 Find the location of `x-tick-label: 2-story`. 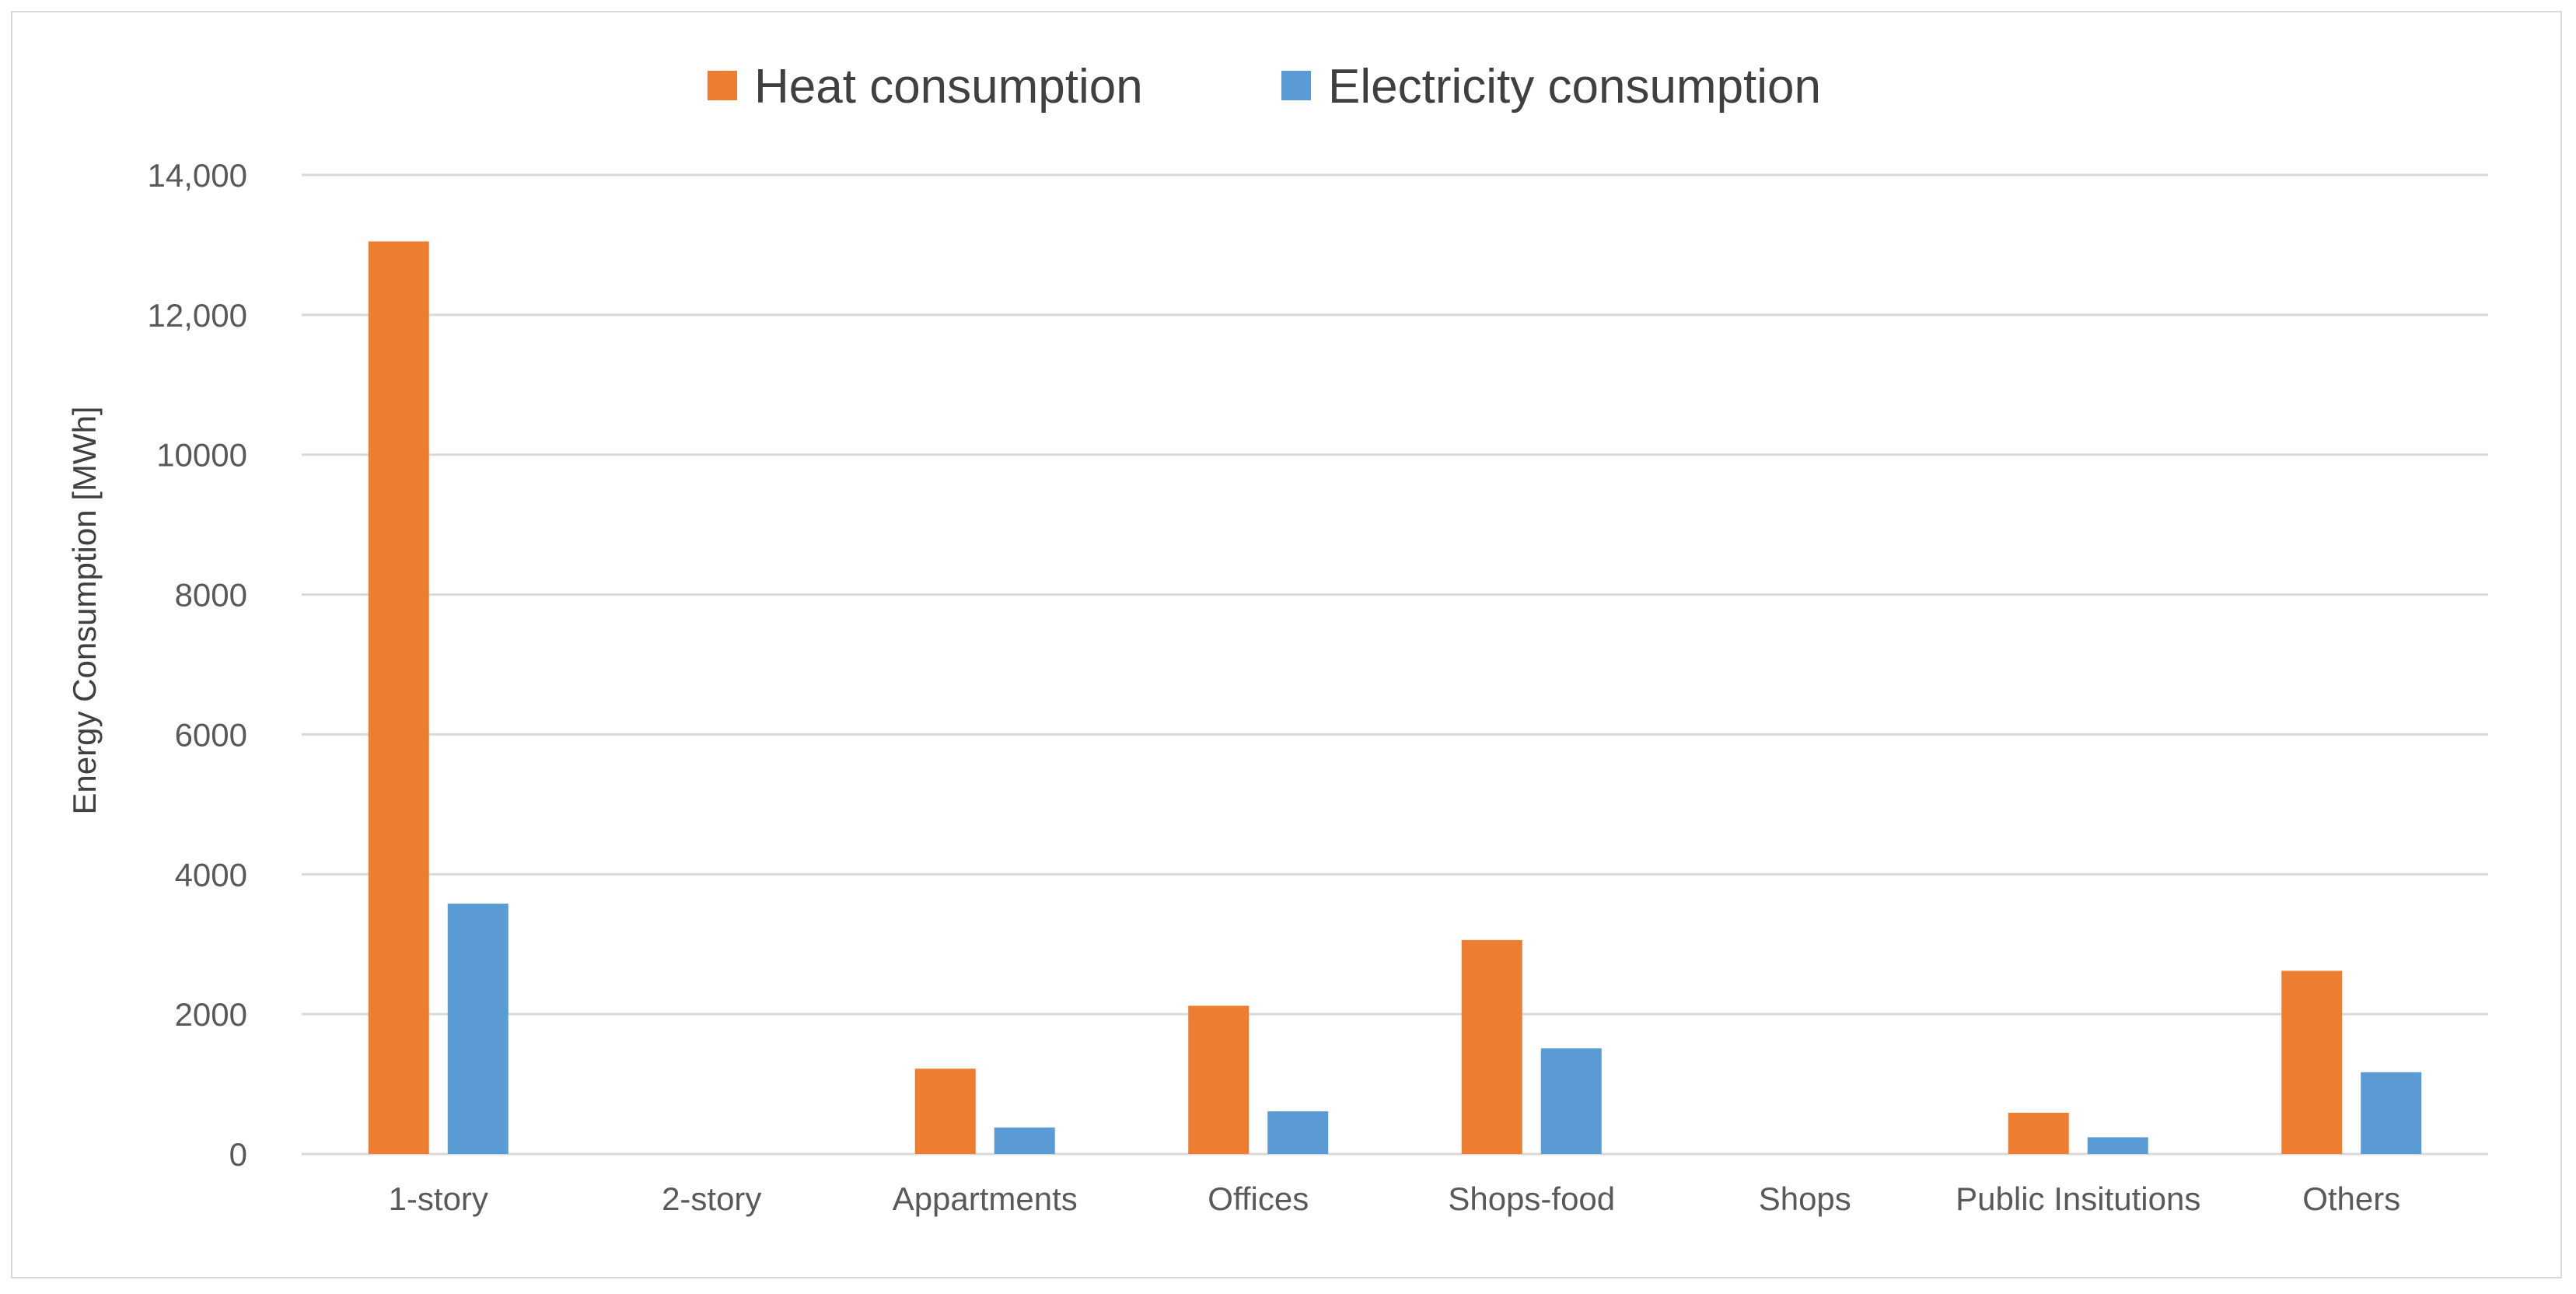

x-tick-label: 2-story is located at coordinates (711, 1198).